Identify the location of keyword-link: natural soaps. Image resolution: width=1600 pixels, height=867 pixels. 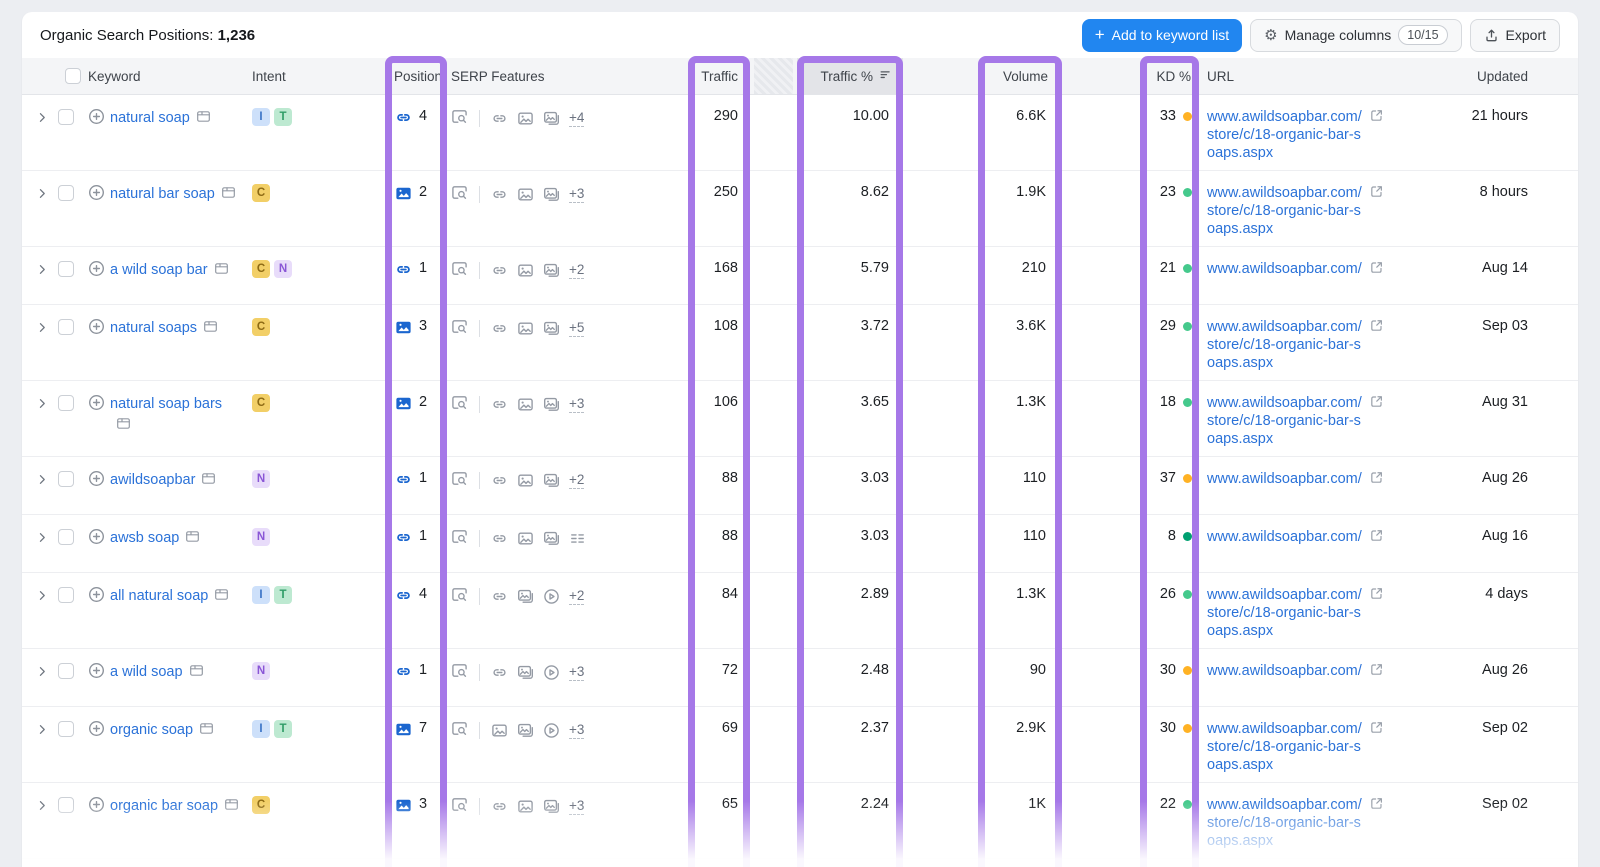
(154, 328).